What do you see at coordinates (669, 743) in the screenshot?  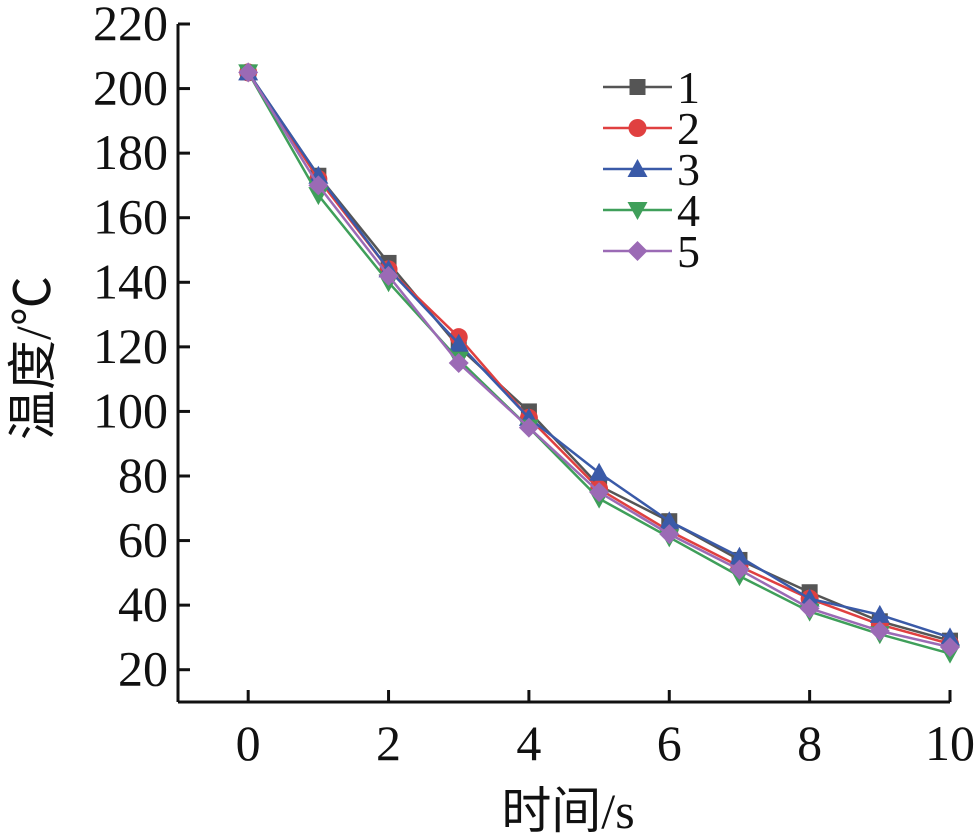 I see `x-tick-label: 6` at bounding box center [669, 743].